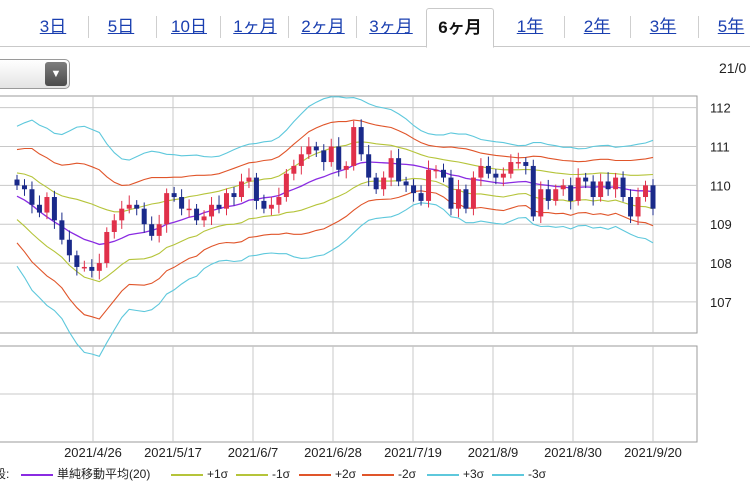 Image resolution: width=750 pixels, height=495 pixels. Describe the element at coordinates (335, 128) in the screenshot. I see `band-upper3` at that location.